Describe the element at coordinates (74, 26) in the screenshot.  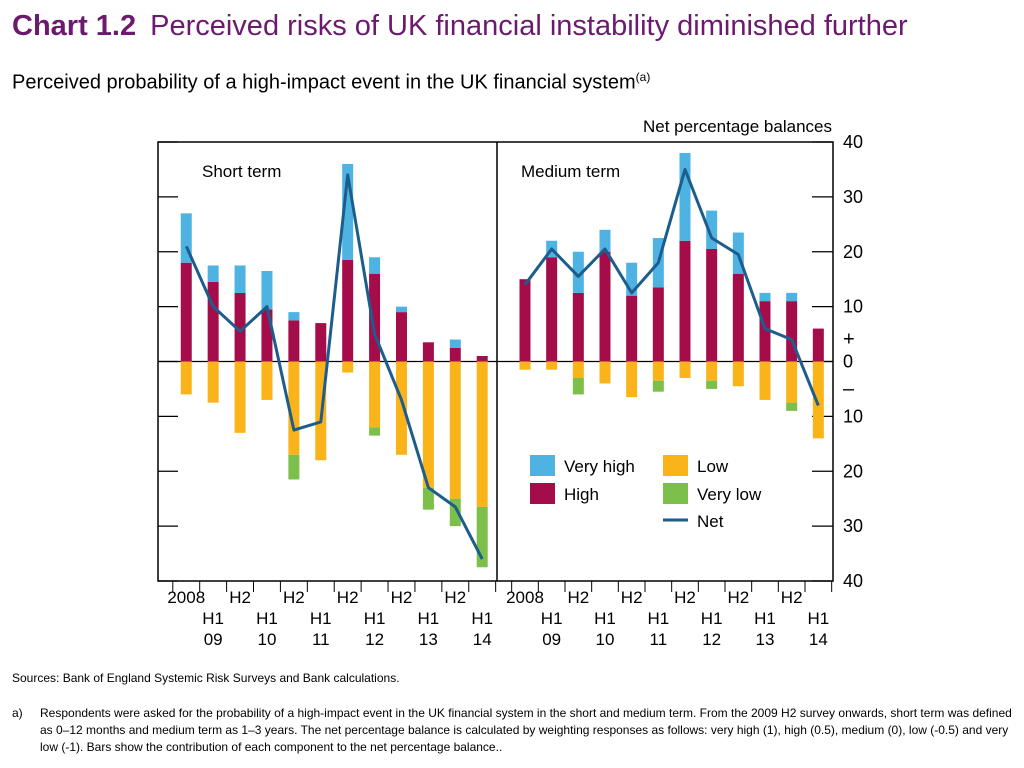
I see `chart-number: Chart 1.2` at that location.